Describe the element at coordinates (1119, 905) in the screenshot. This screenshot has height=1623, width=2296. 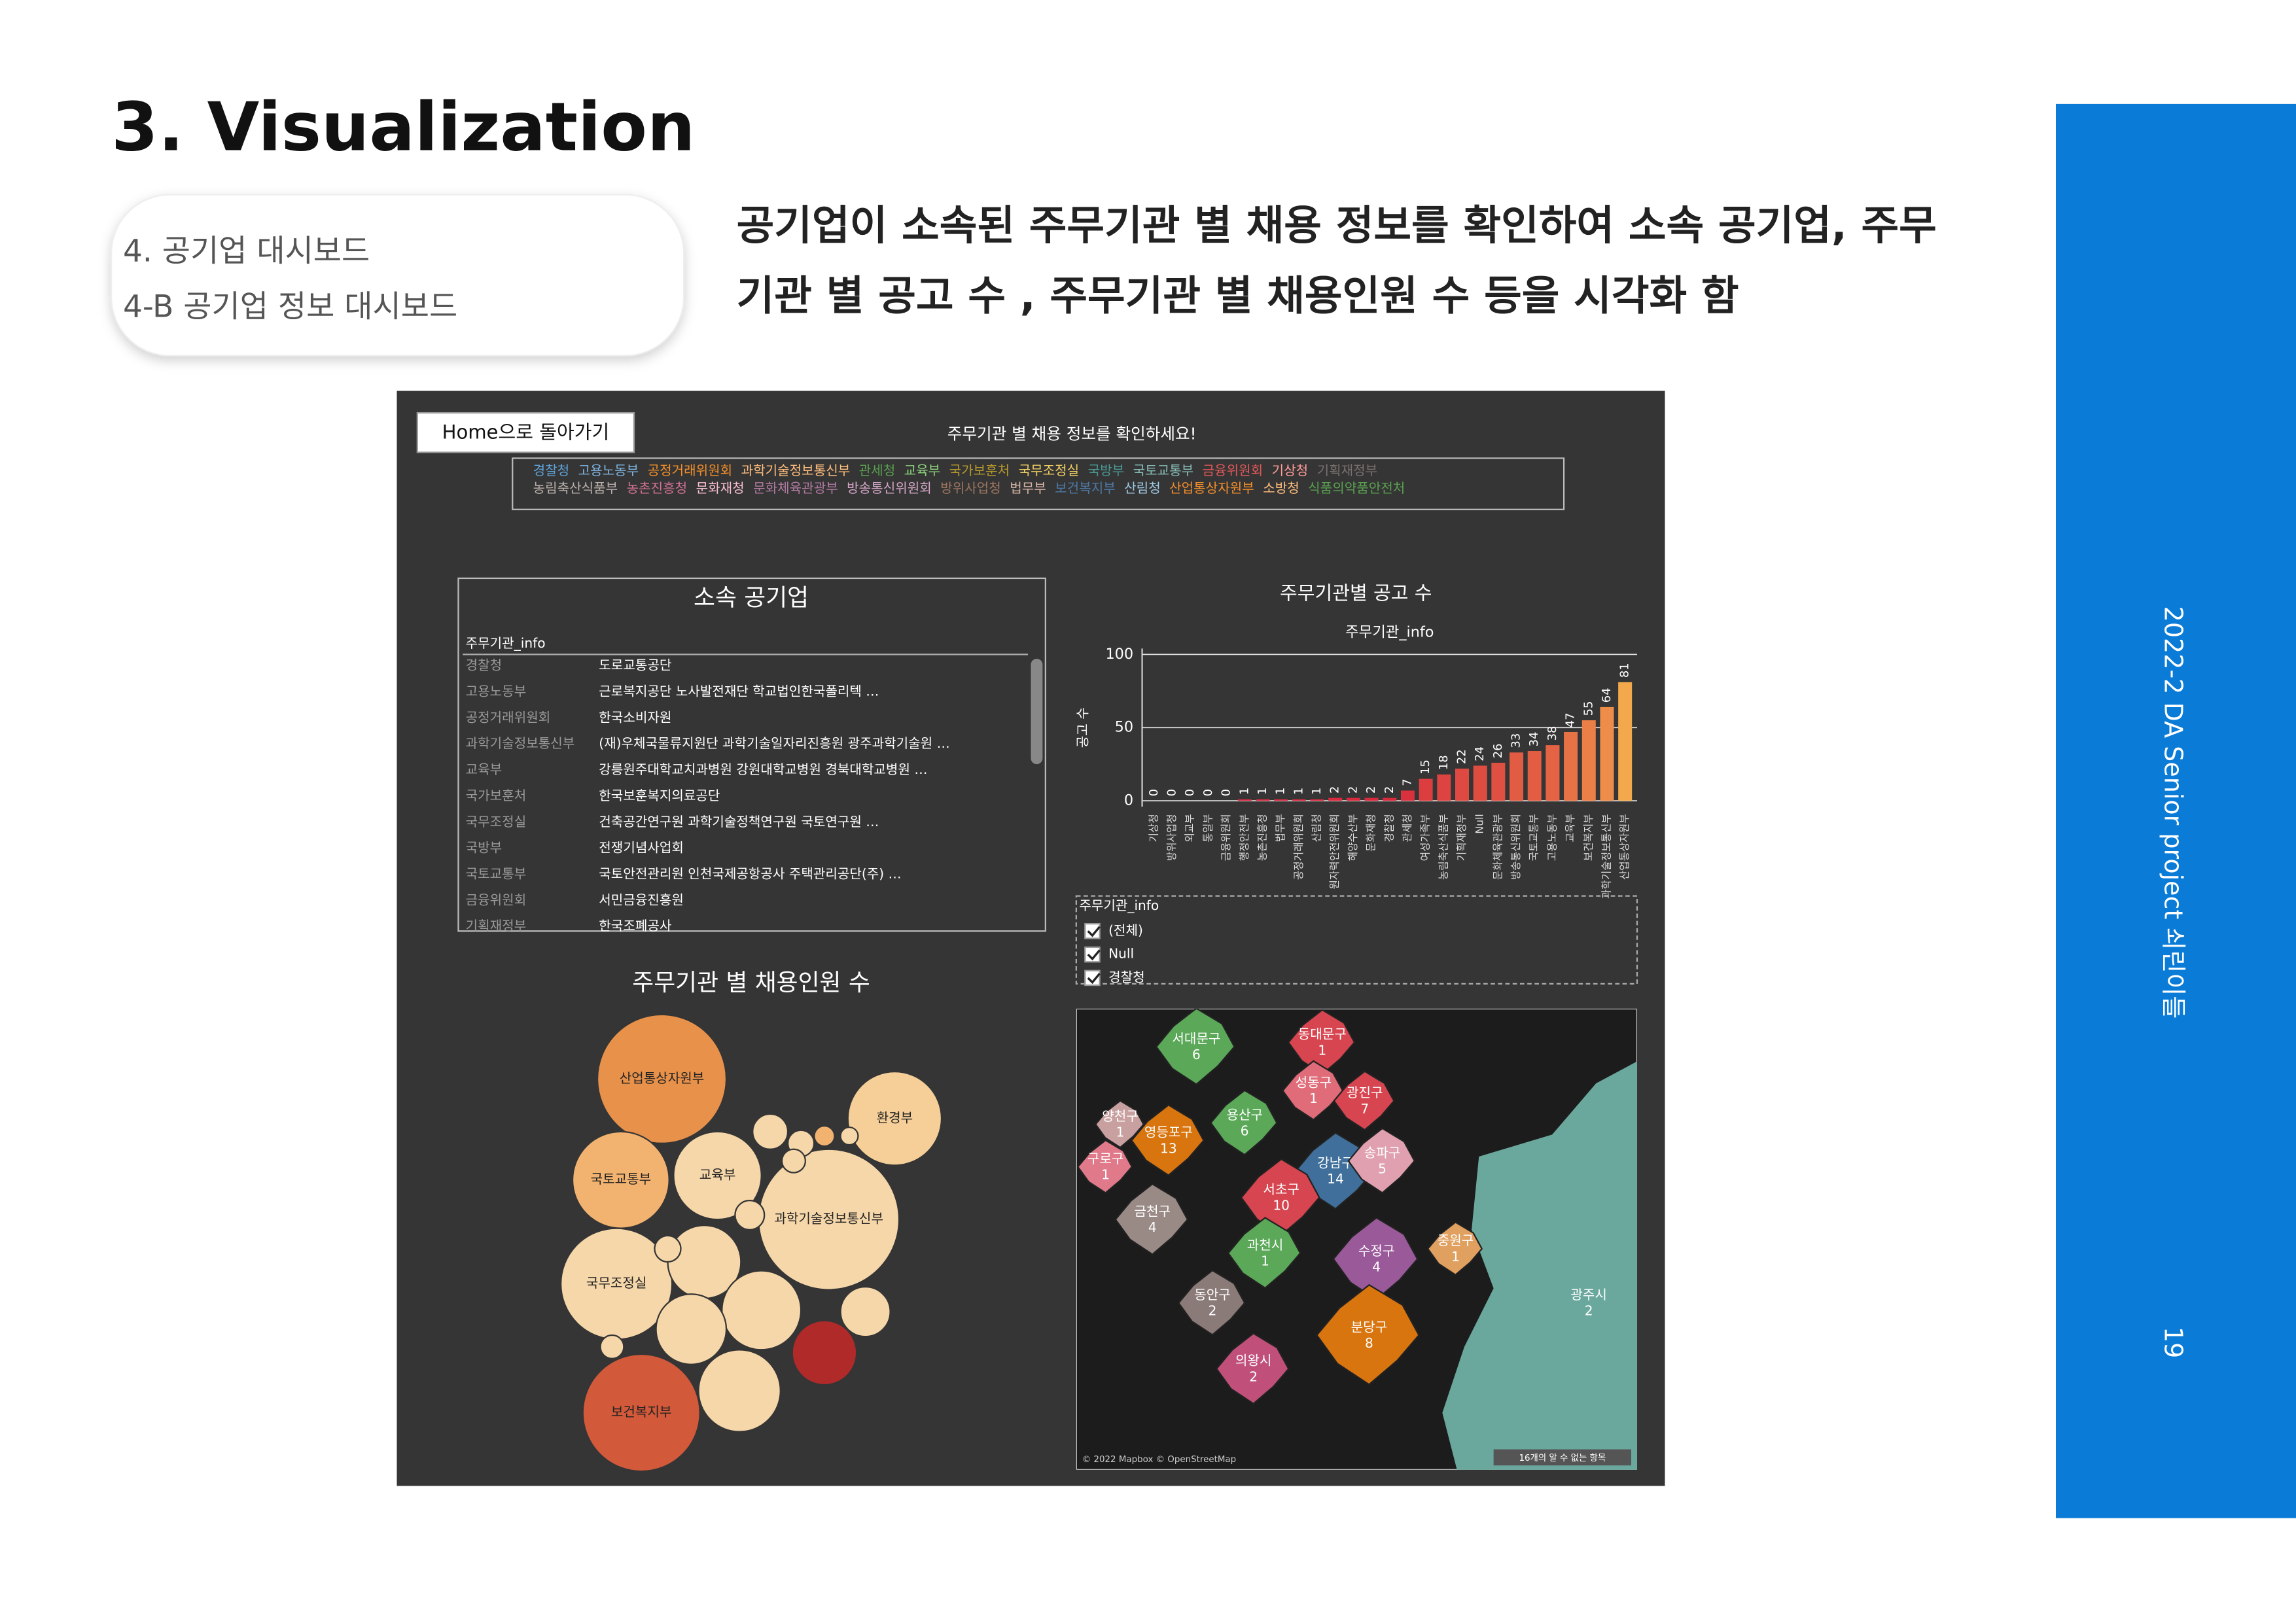
I see `filter-title: 주무기관_info` at that location.